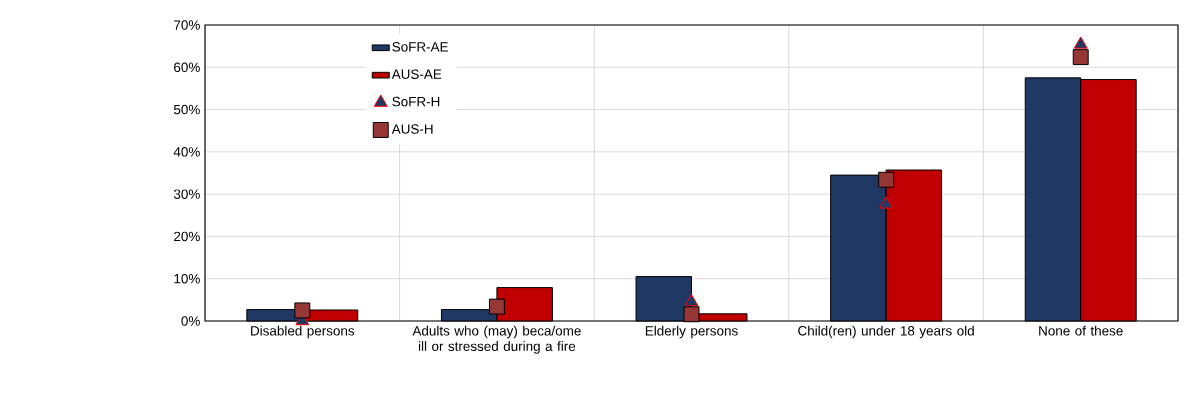  I want to click on y-tick-label: 70%, so click(187, 25).